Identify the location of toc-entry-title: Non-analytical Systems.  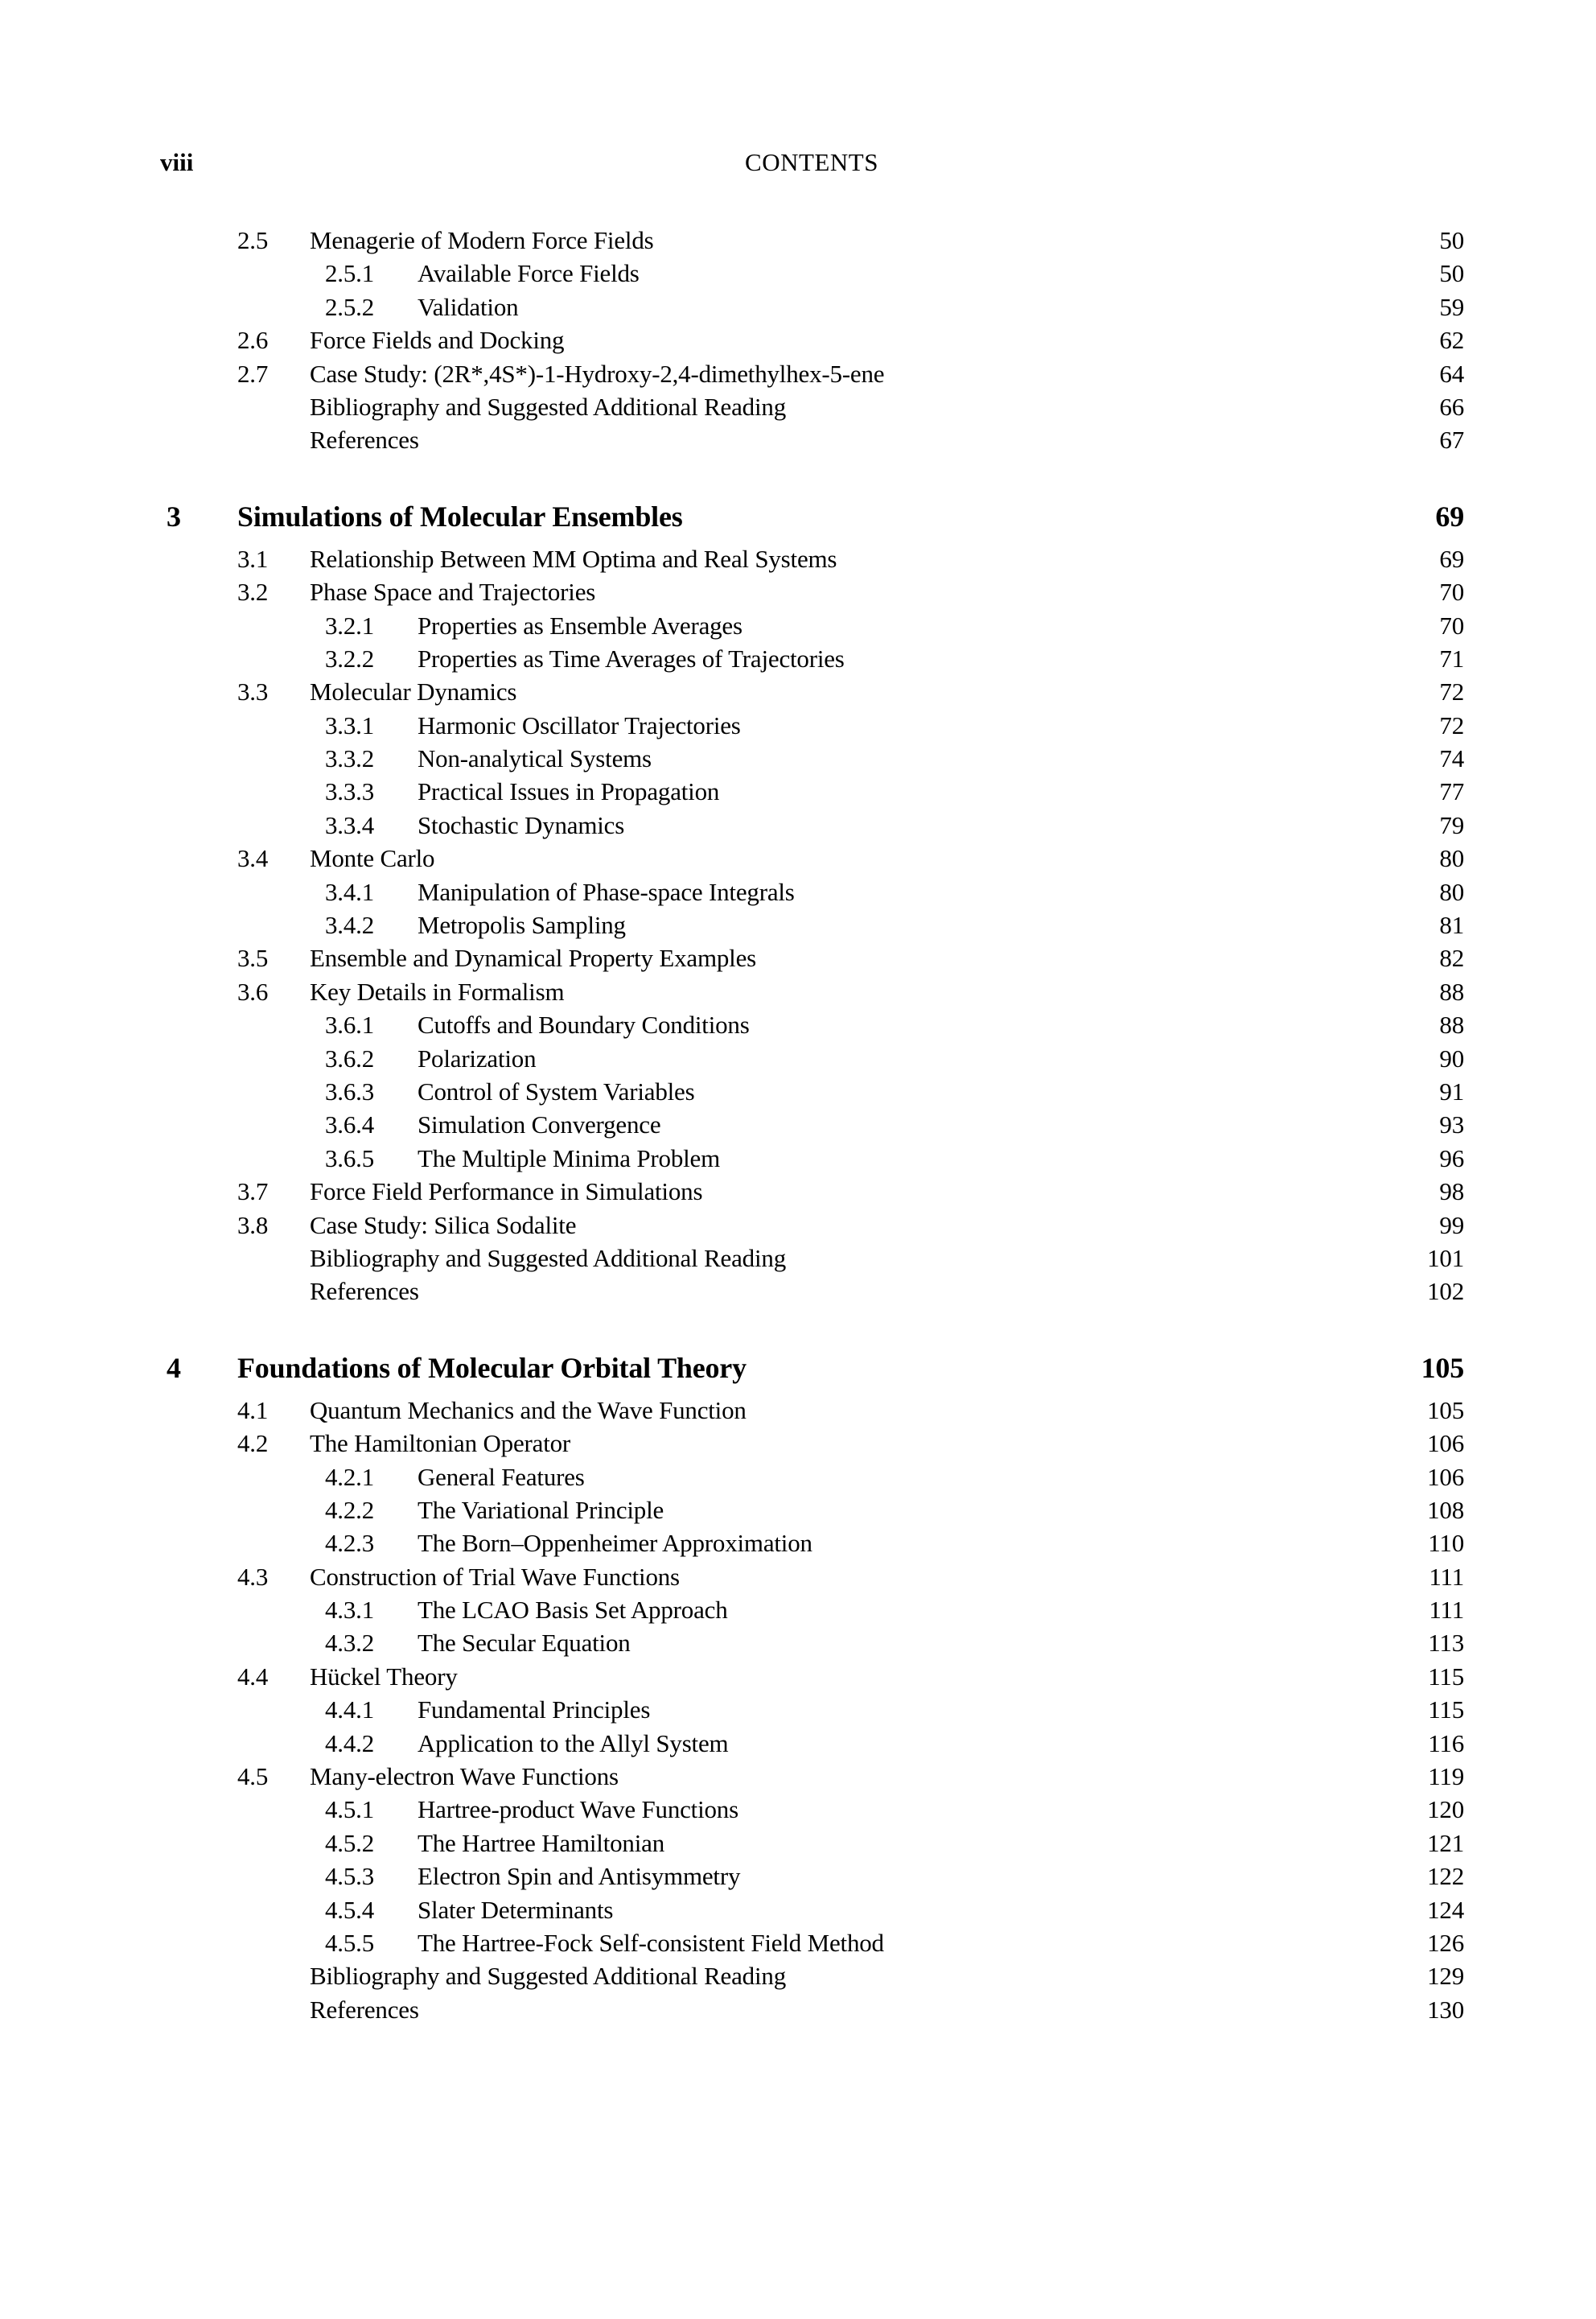
(535, 759).